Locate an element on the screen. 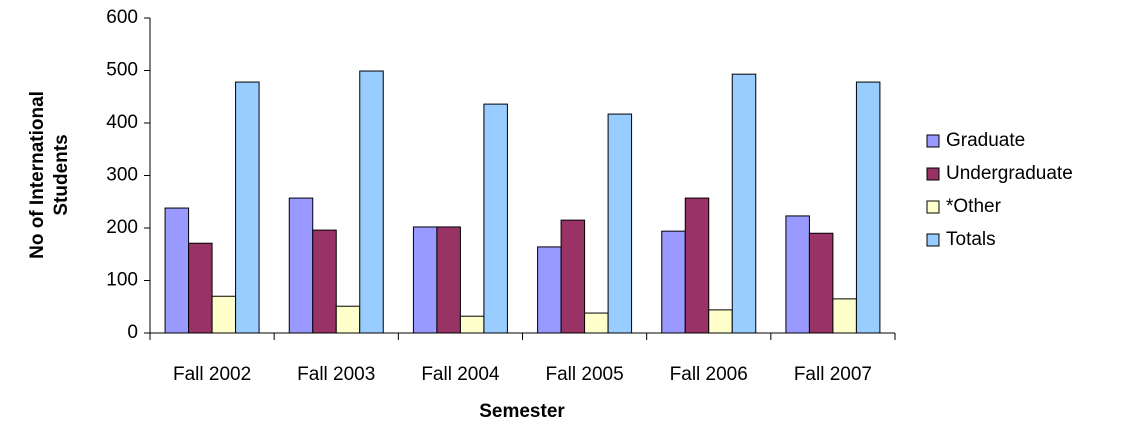 The width and height of the screenshot is (1127, 432). x-tick-label: Fall 2002 is located at coordinates (212, 374).